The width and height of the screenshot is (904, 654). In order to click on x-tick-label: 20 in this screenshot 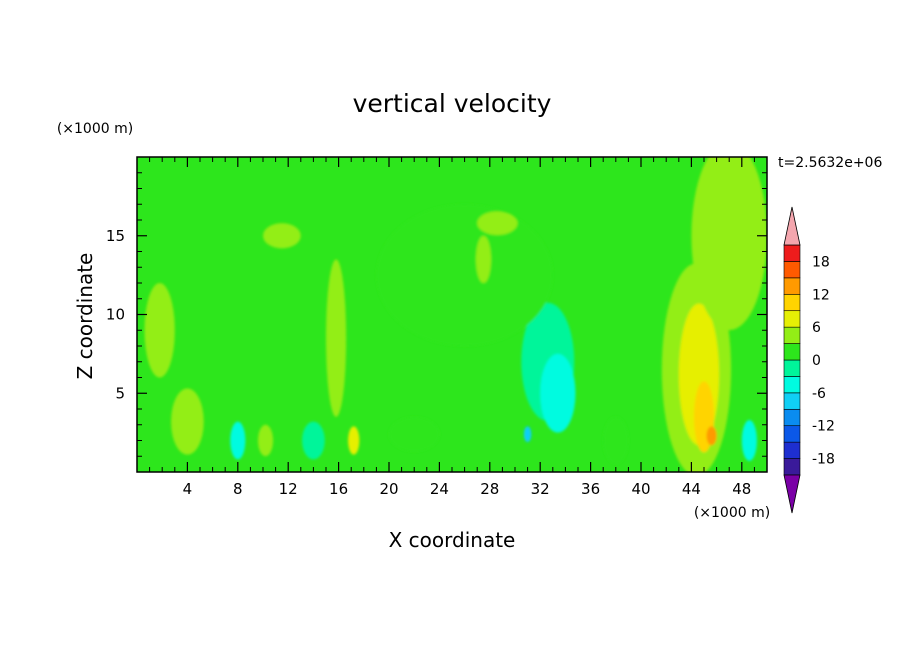, I will do `click(388, 489)`.